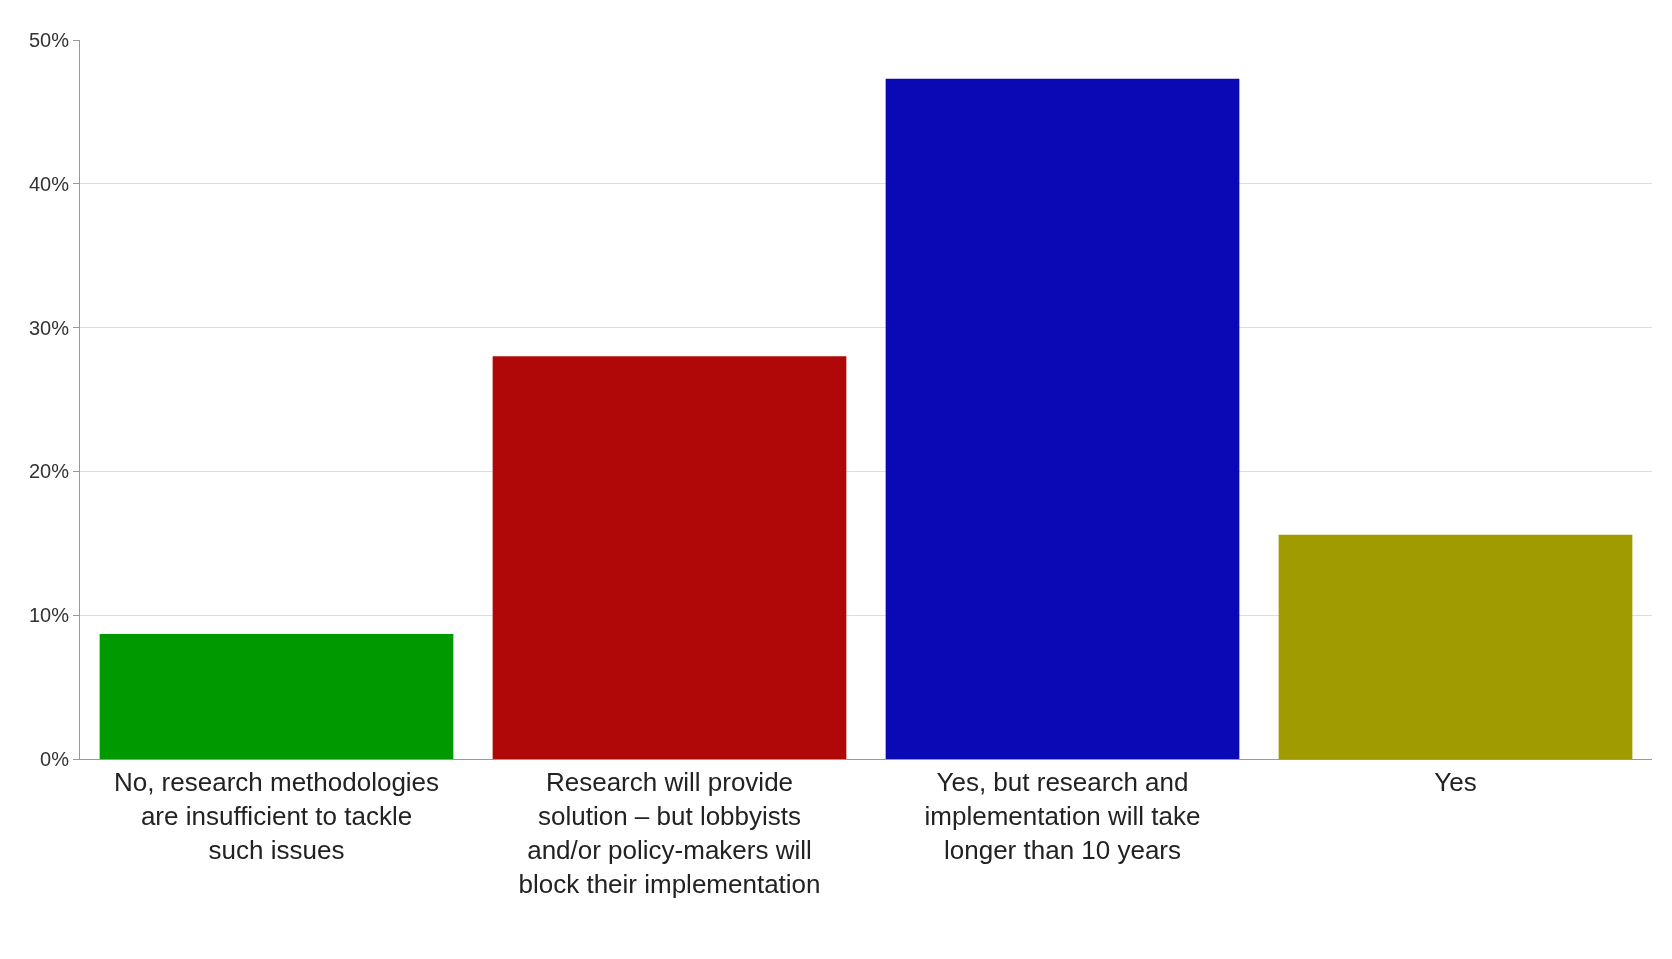 This screenshot has height=959, width=1672. I want to click on x-tick-label: Research will provide solution – but lobbyists and/or policy-makers will block their implementation, so click(669, 833).